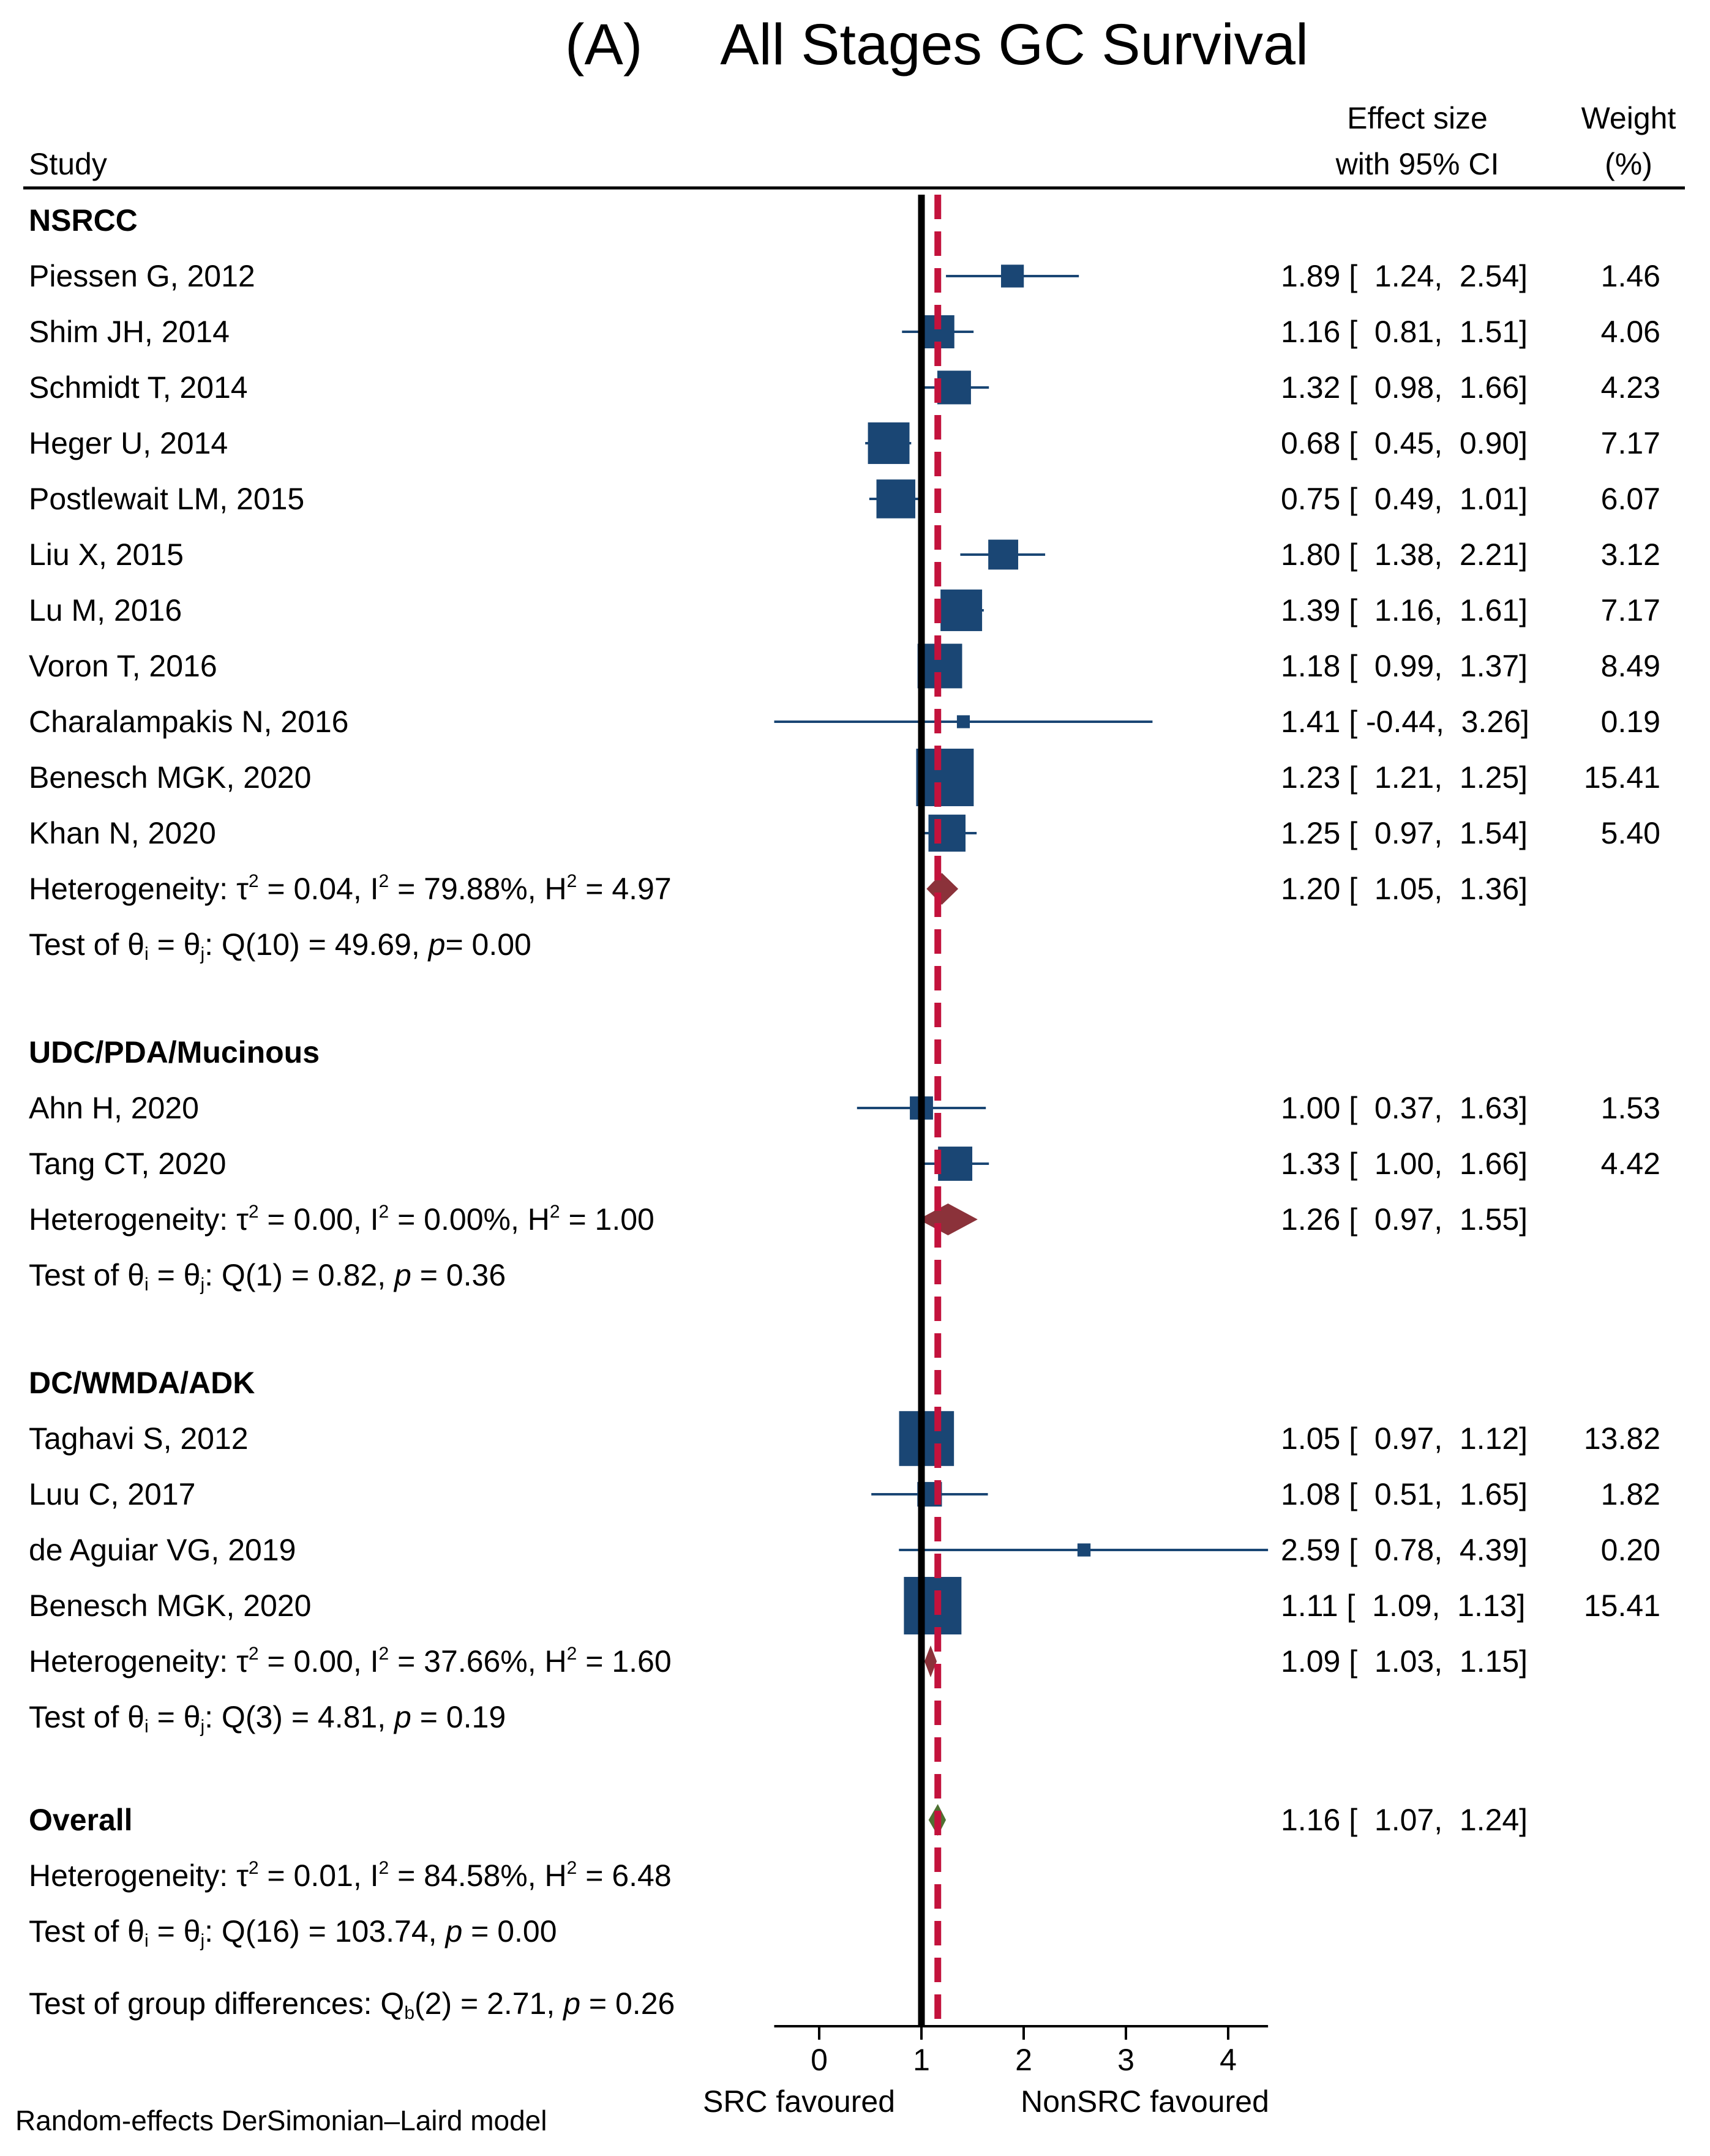  I want to click on study-weight: 8.49, so click(1630, 666).